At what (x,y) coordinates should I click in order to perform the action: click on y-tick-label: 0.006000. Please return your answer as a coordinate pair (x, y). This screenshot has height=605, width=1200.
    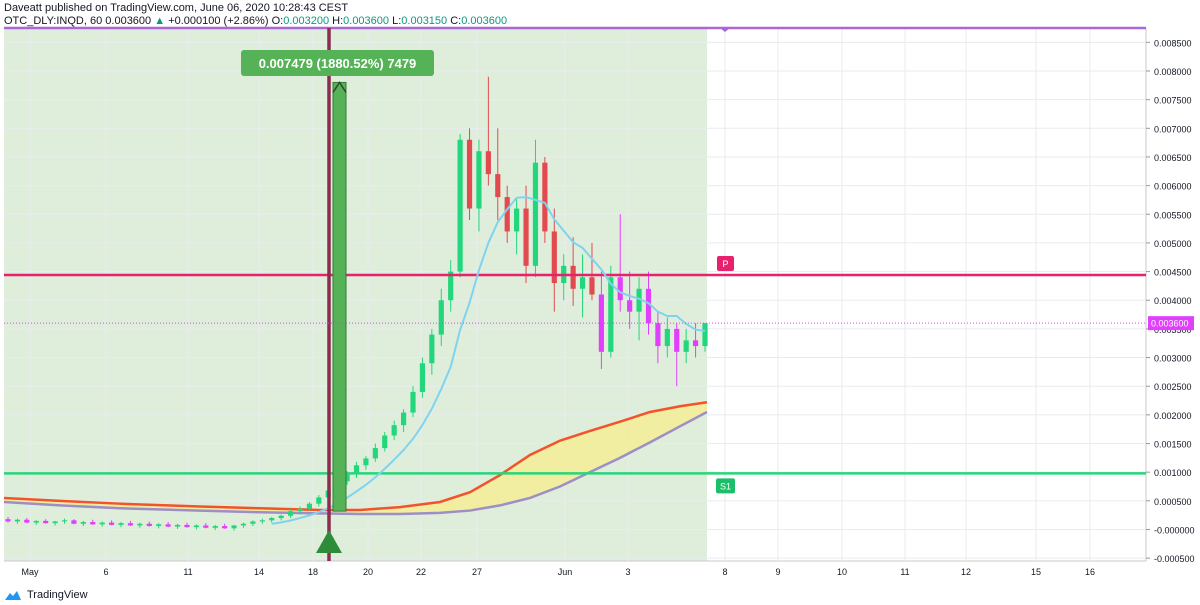
    Looking at the image, I should click on (1173, 187).